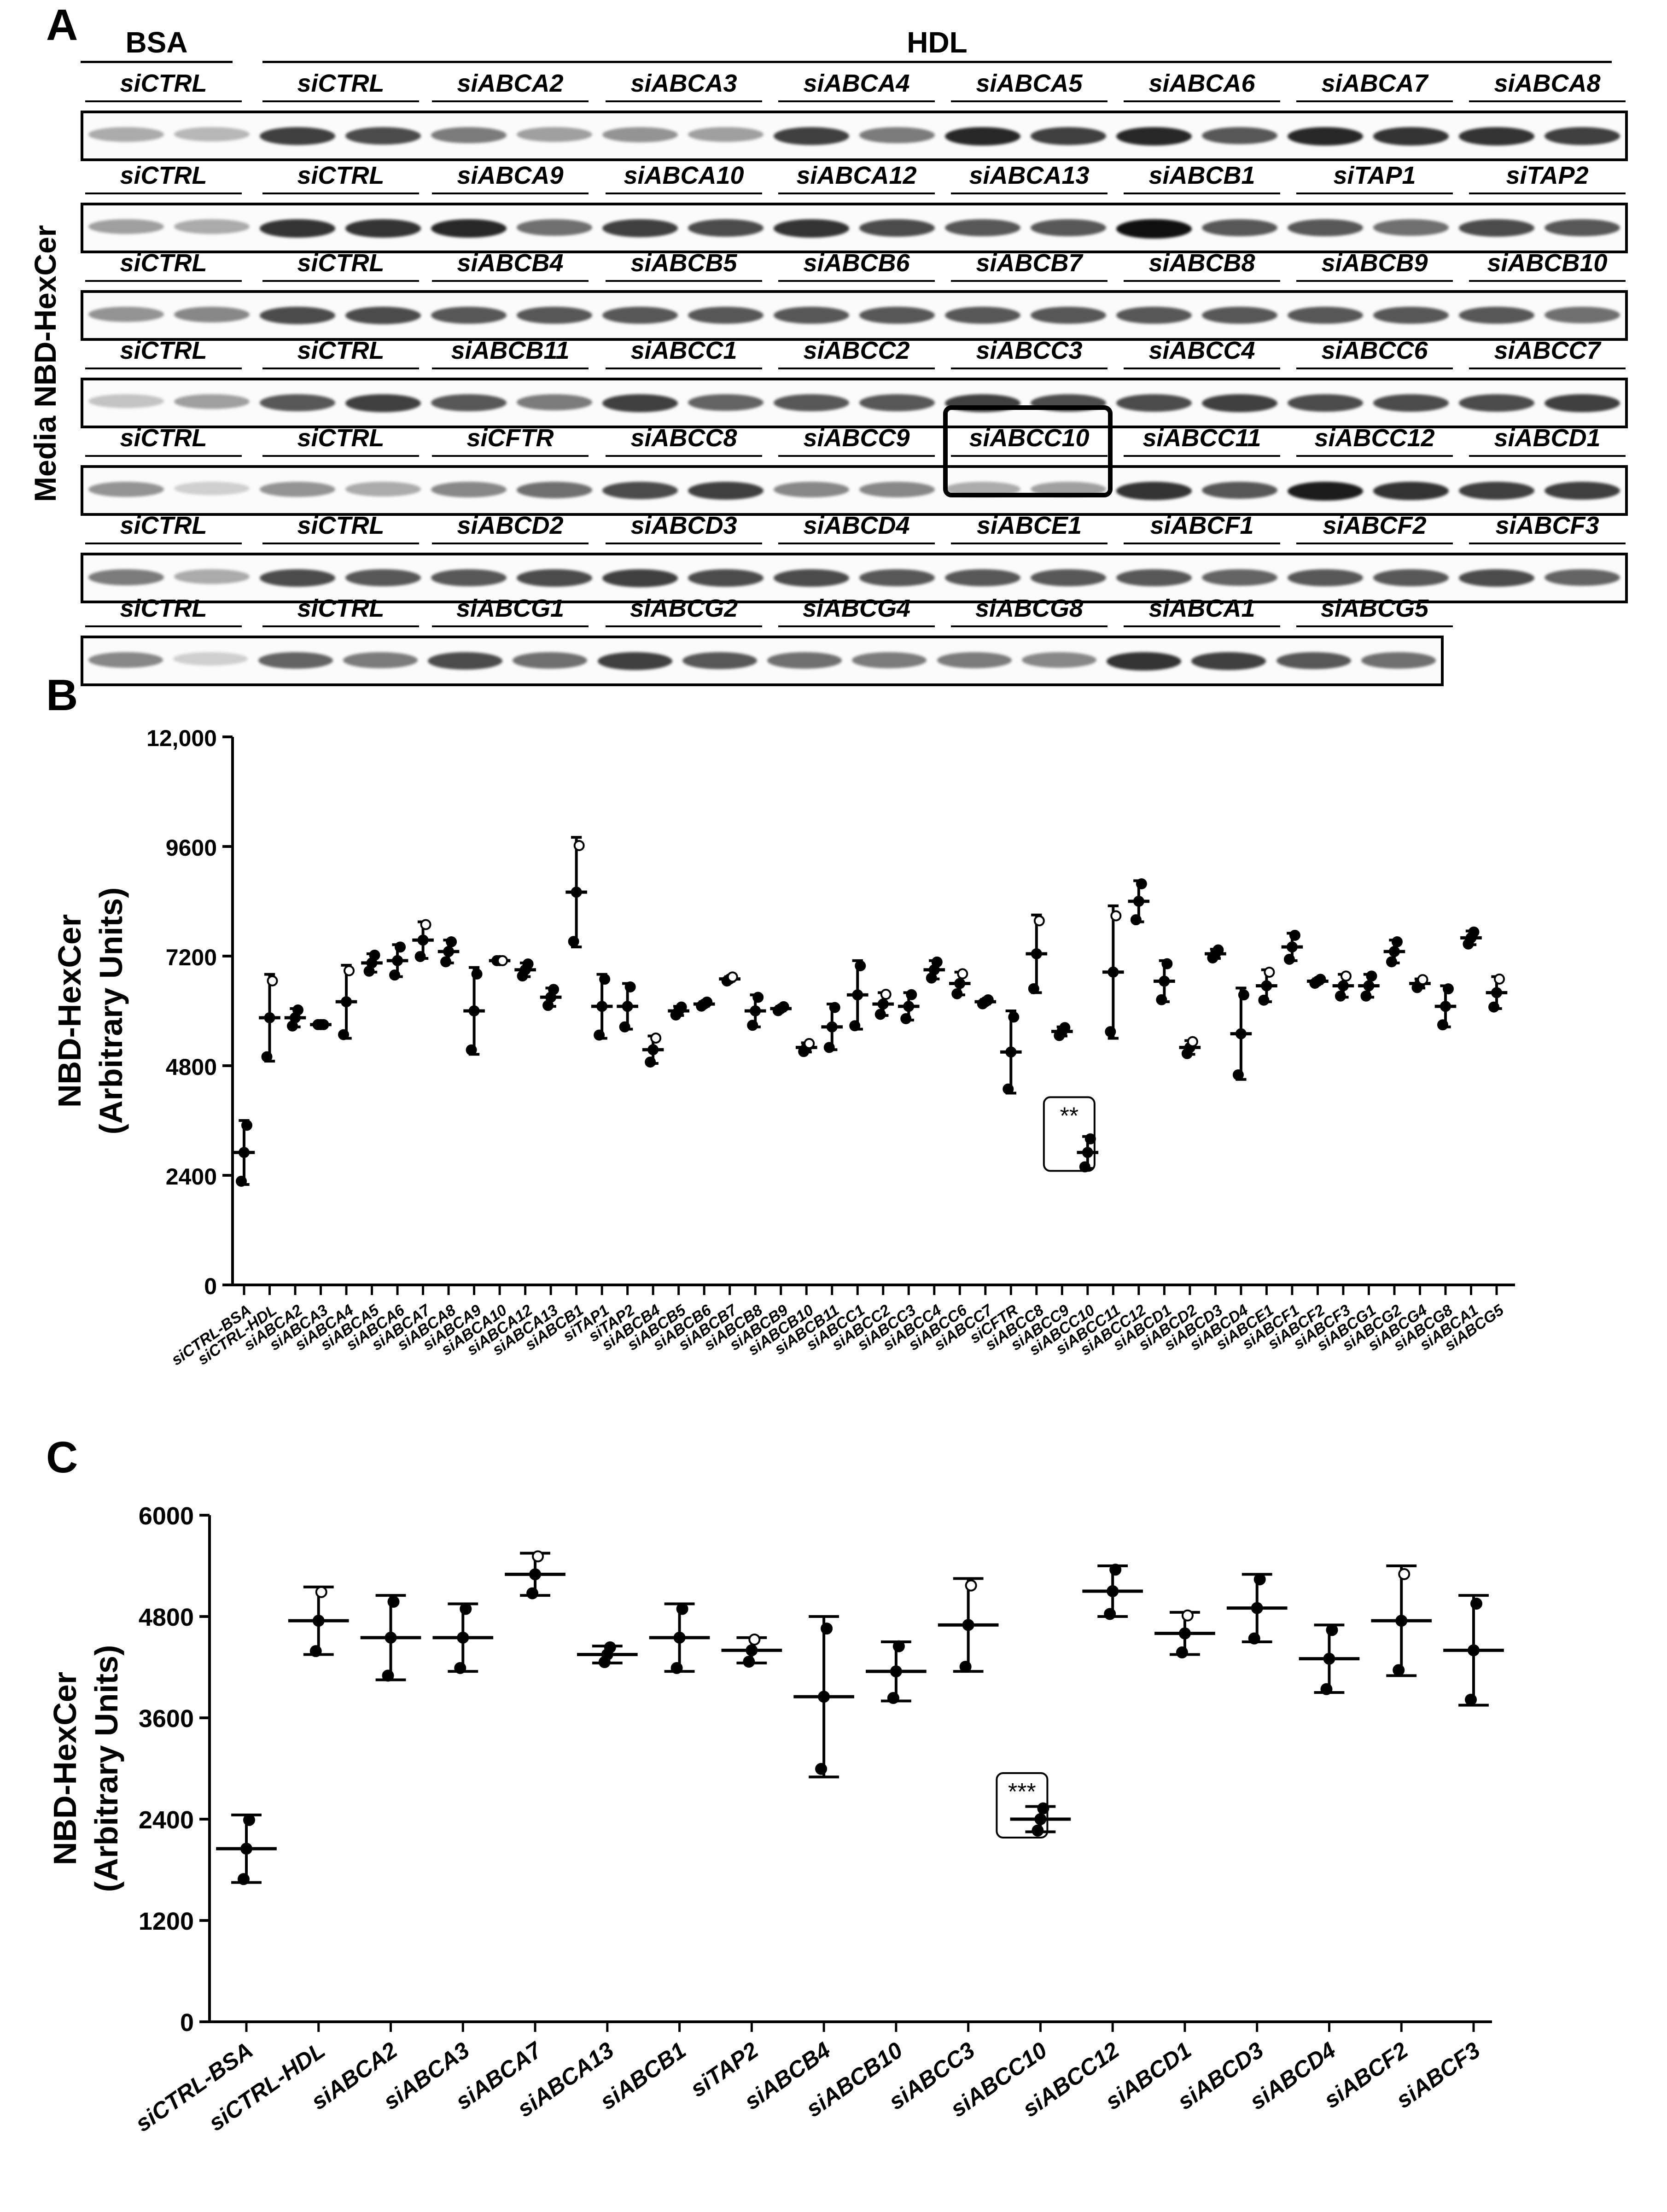 This screenshot has height=2212, width=1667. What do you see at coordinates (45, 363) in the screenshot?
I see `media-nbd-hexcer-label: Media NBD-HexCer` at bounding box center [45, 363].